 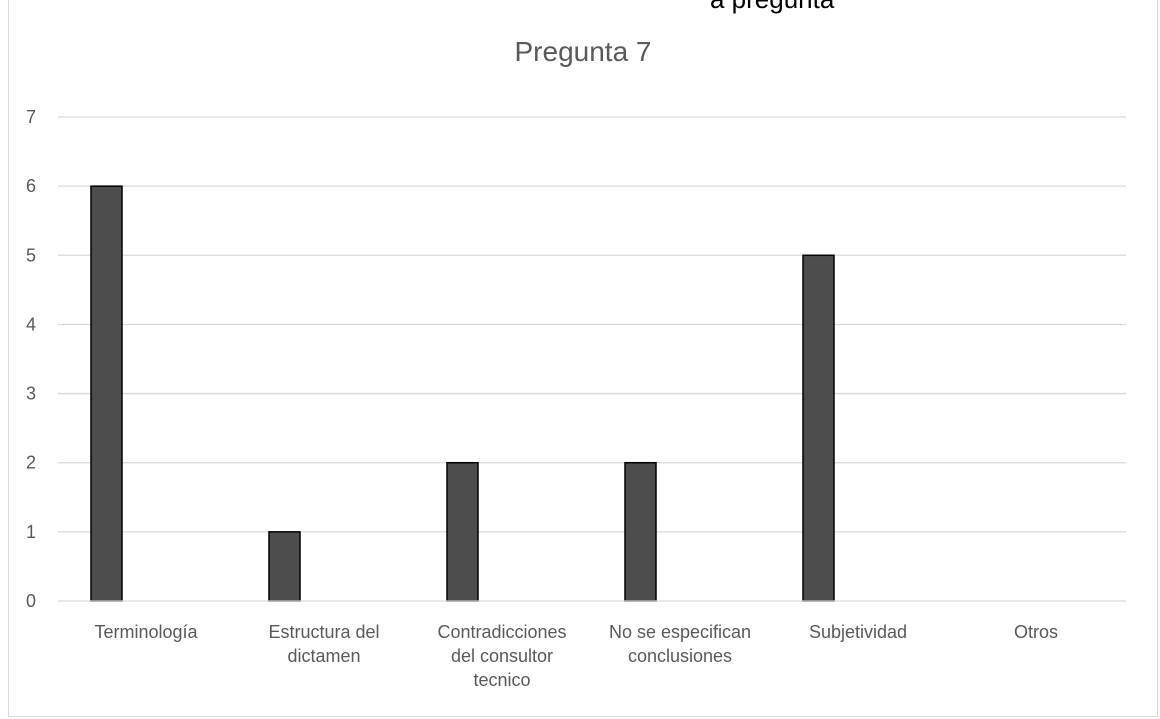 What do you see at coordinates (31, 117) in the screenshot?
I see `y-tick-label: 7` at bounding box center [31, 117].